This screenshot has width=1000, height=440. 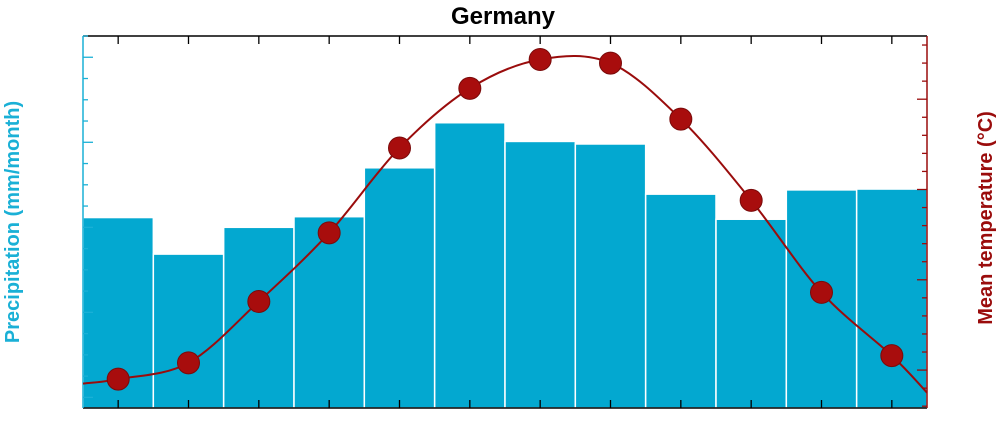 I want to click on temperature-axis-label: Mean temperature (°C), so click(x=986, y=218).